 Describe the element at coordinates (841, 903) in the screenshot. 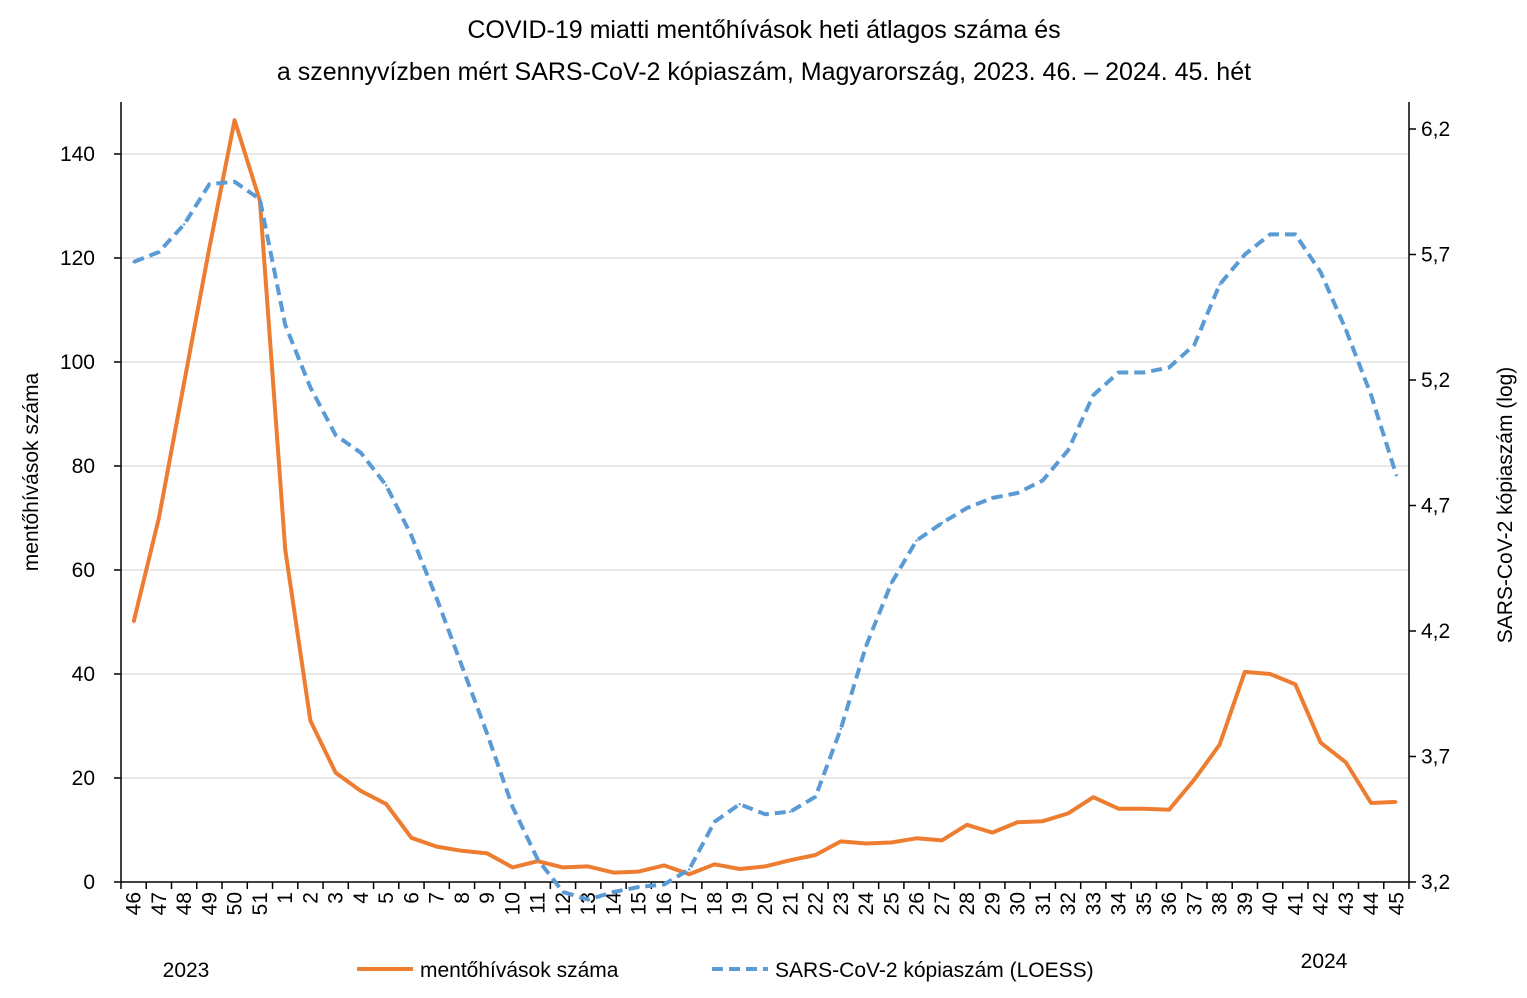

I see `x-tick-label: 23` at that location.